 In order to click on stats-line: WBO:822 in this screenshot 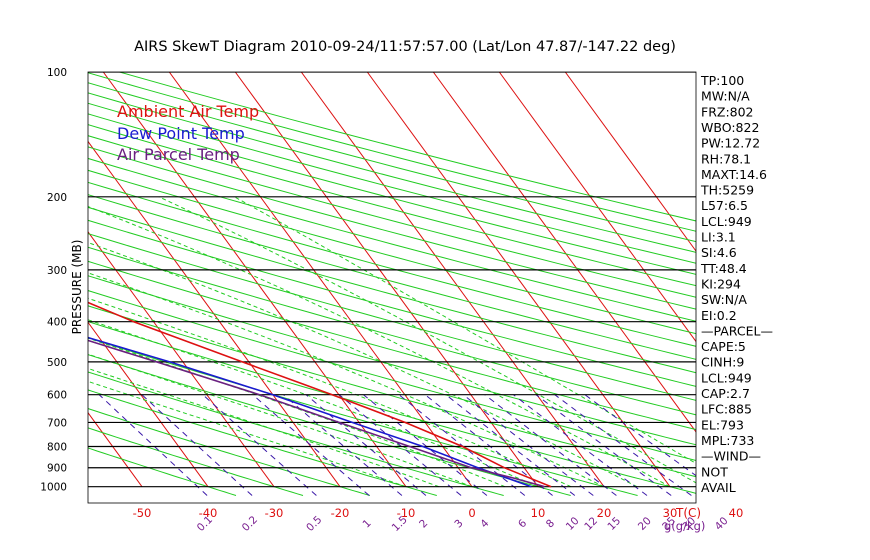, I will do `click(730, 127)`.